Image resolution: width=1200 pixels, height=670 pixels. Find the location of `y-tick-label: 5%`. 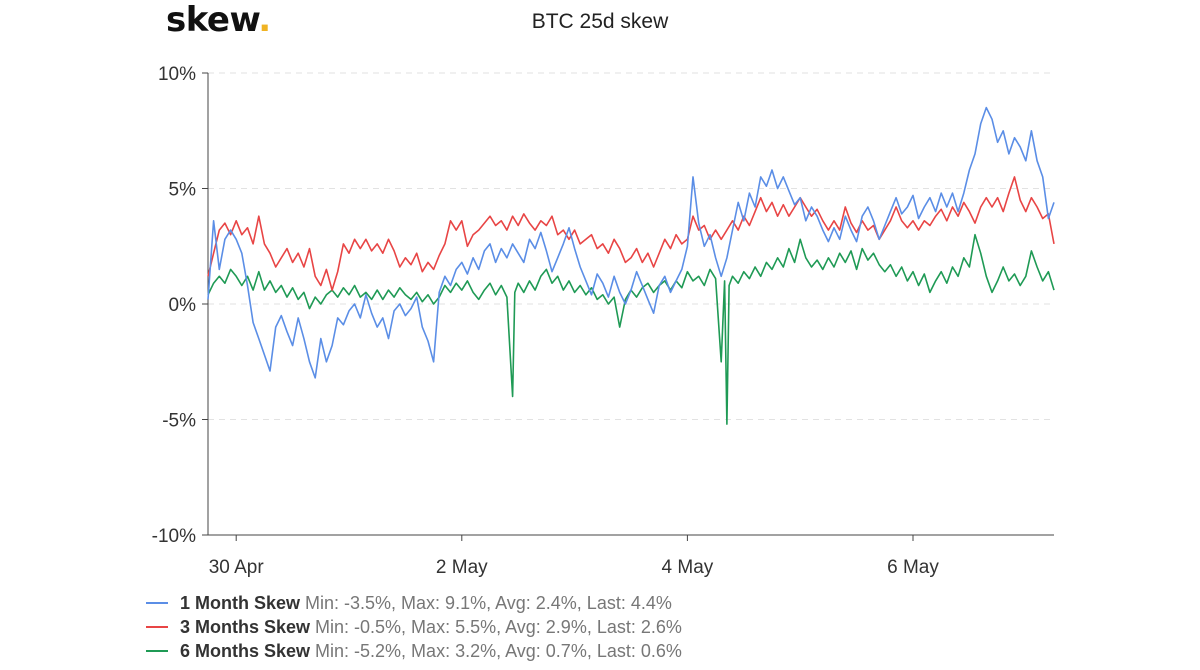

y-tick-label: 5% is located at coordinates (183, 190).